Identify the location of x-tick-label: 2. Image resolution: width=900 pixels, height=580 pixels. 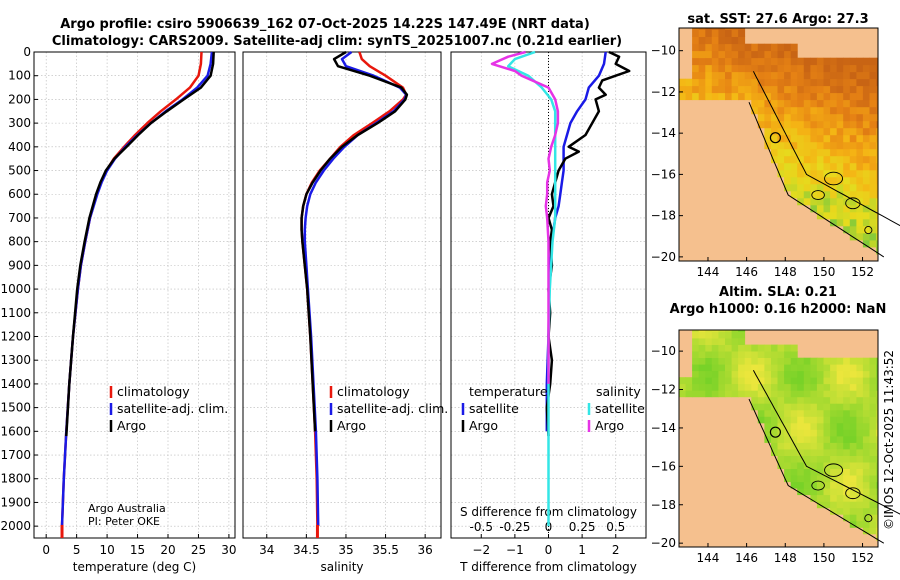
(616, 550).